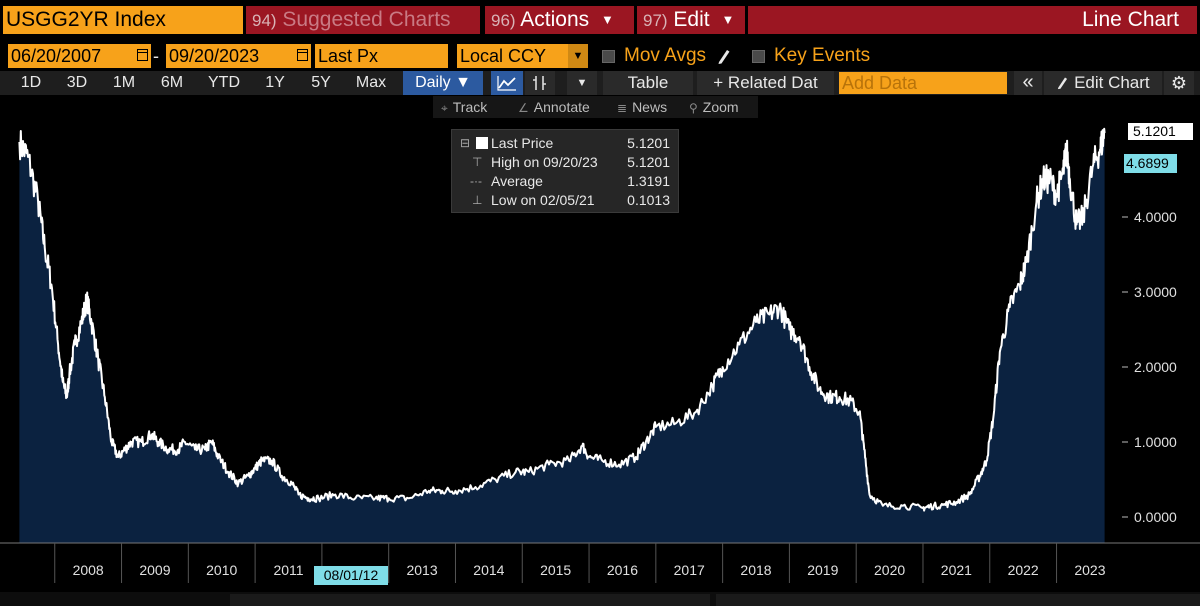 The width and height of the screenshot is (1200, 606). What do you see at coordinates (470, 107) in the screenshot?
I see `track-label: Track` at bounding box center [470, 107].